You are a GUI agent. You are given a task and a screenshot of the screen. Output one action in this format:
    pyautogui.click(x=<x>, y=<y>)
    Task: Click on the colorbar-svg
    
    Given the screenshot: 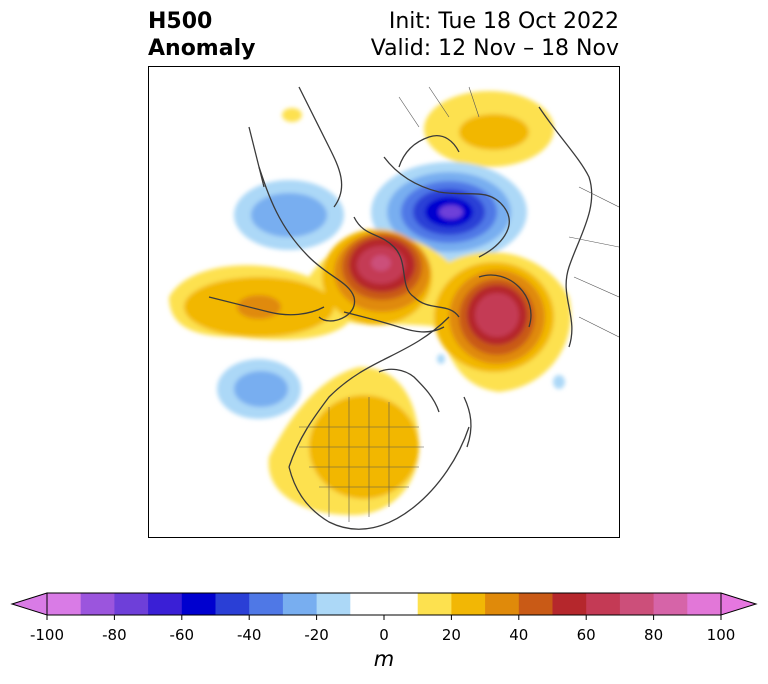 What is the action you would take?
    pyautogui.click(x=384, y=606)
    